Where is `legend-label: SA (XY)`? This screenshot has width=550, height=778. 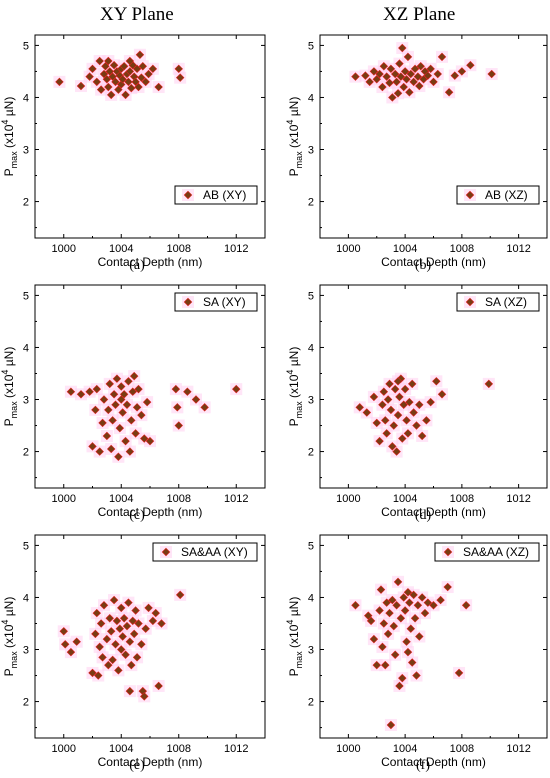 legend-label: SA (XY) is located at coordinates (224, 302).